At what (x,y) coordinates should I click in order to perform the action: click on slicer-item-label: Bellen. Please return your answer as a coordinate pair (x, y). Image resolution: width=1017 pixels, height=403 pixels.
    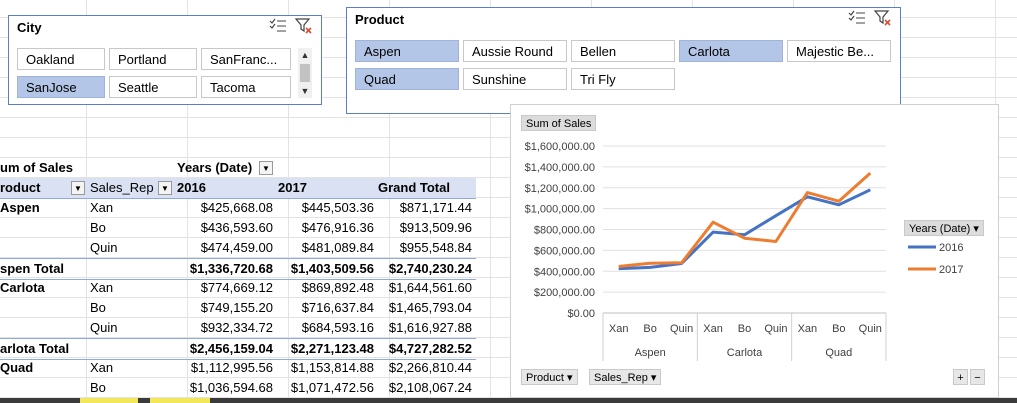
    Looking at the image, I should click on (598, 51).